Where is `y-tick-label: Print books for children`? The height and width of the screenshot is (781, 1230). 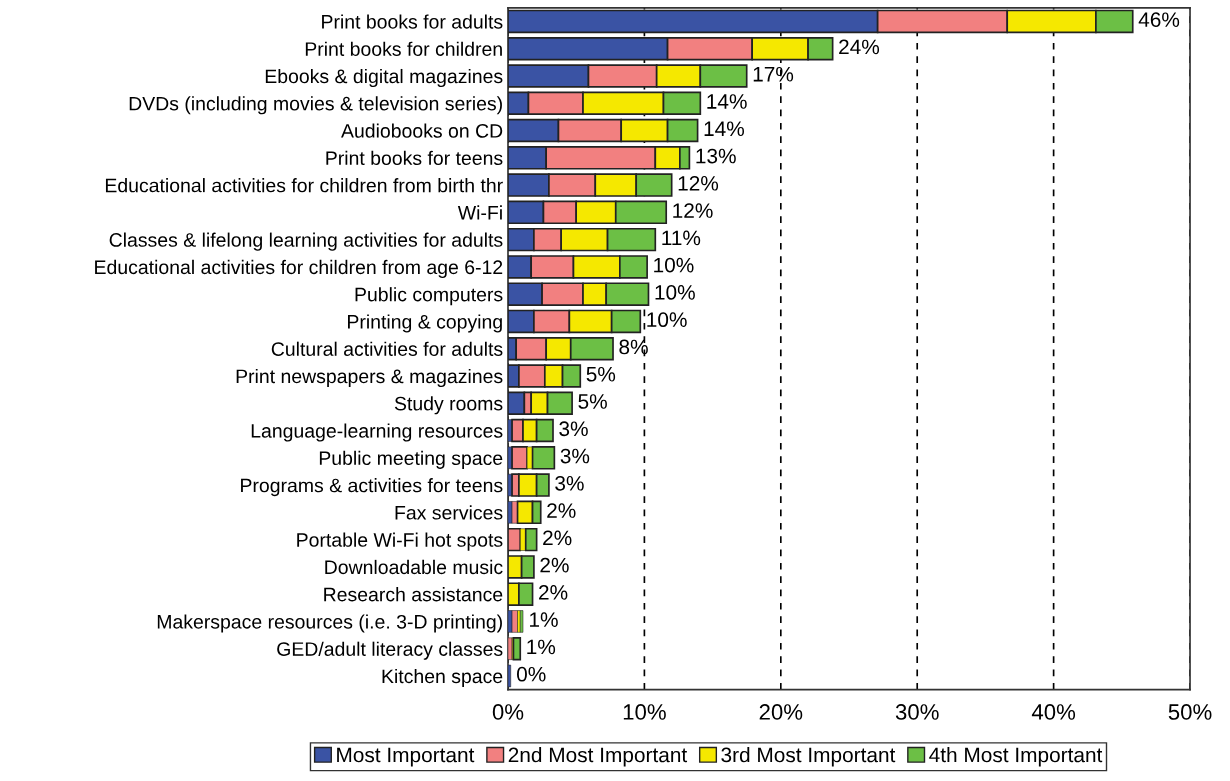 y-tick-label: Print books for children is located at coordinates (403, 48).